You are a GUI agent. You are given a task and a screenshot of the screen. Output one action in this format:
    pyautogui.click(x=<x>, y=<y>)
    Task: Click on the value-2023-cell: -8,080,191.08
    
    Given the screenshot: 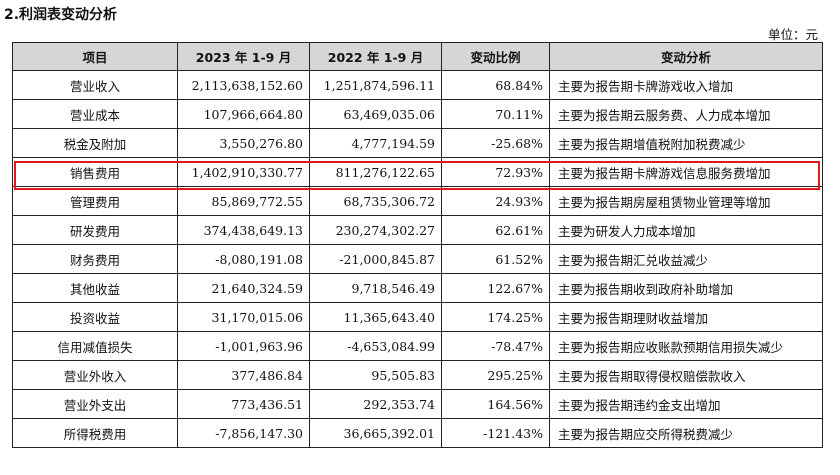 What is the action you would take?
    pyautogui.click(x=243, y=259)
    